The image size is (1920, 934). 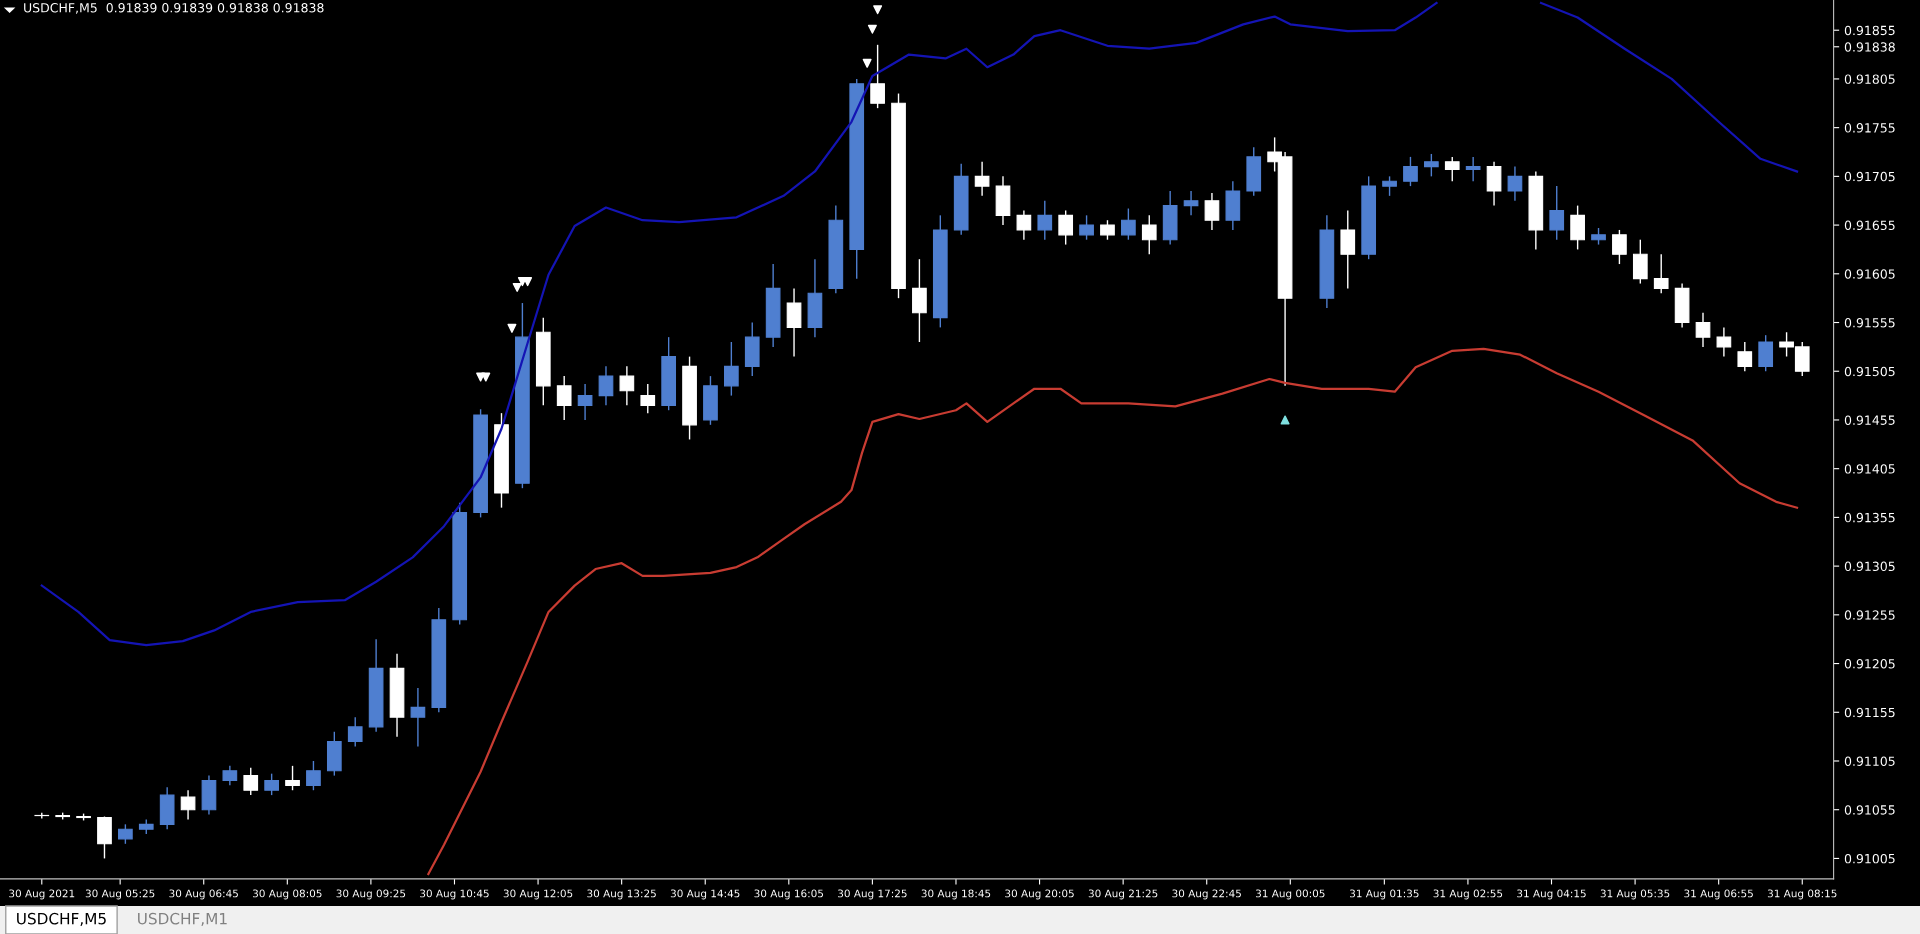 What do you see at coordinates (1039, 894) in the screenshot?
I see `x-tick-label: 30 Aug 20:05` at bounding box center [1039, 894].